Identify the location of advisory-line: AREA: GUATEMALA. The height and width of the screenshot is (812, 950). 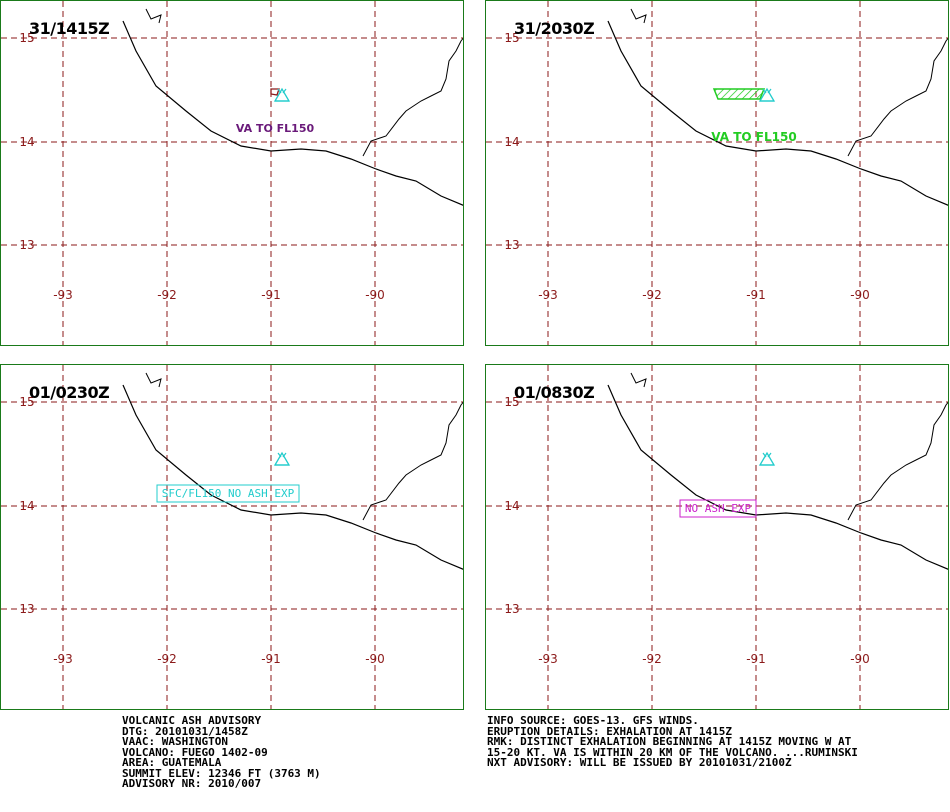
(172, 762).